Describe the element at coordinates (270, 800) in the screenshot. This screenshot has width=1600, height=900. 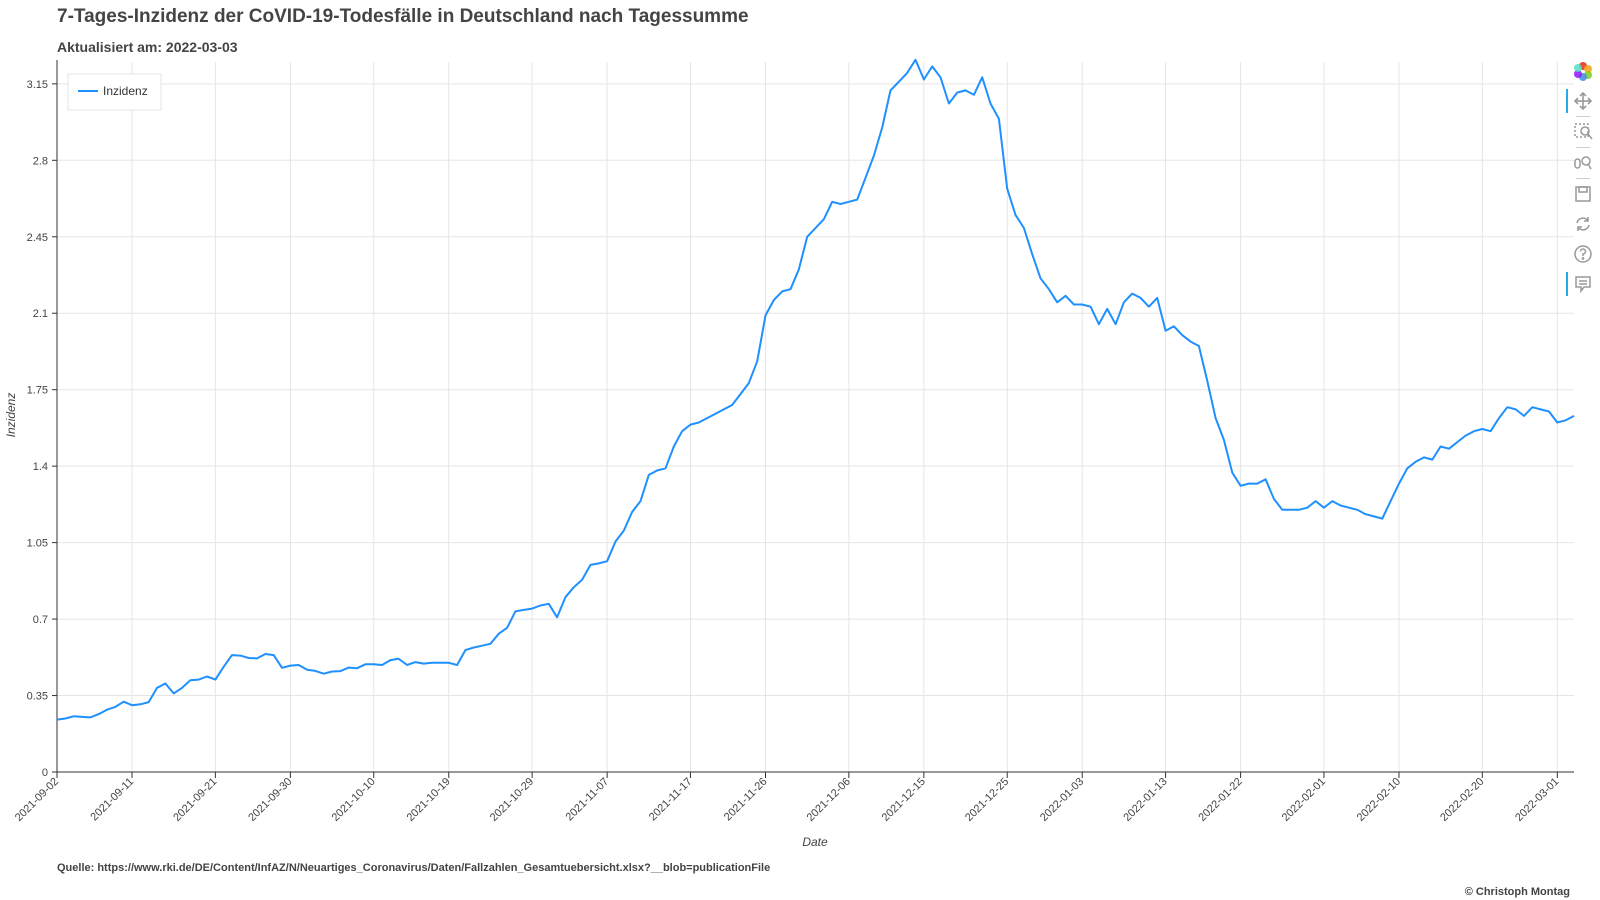
I see `x-tick-label: 2021-09-30` at that location.